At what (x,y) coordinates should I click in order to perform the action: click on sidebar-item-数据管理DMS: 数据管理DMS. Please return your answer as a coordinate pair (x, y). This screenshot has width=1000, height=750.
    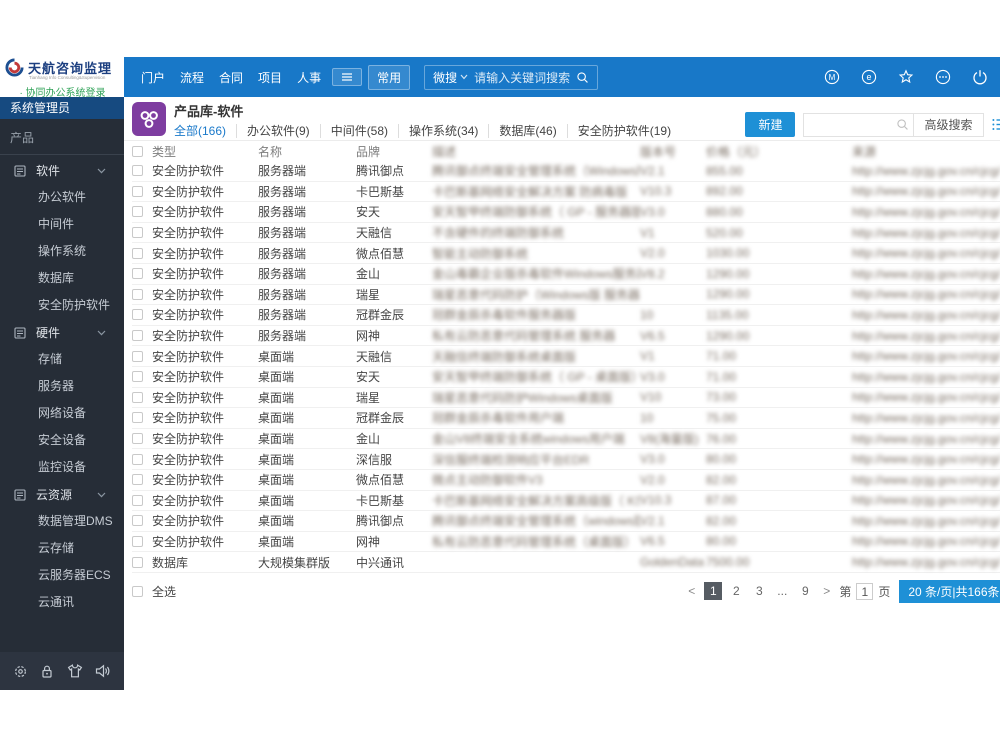
    Looking at the image, I should click on (75, 521).